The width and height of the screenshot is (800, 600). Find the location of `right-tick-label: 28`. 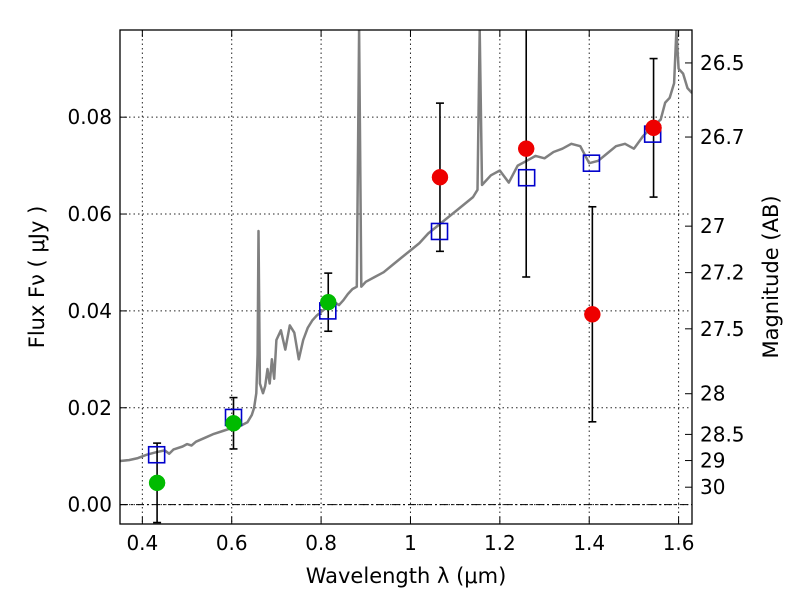

right-tick-label: 28 is located at coordinates (712, 394).